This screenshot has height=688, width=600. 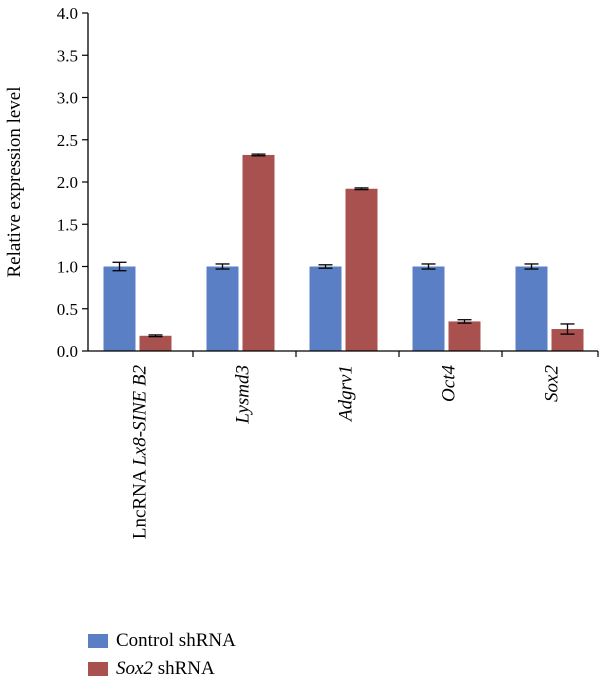 What do you see at coordinates (449, 383) in the screenshot?
I see `category-label: Oct4` at bounding box center [449, 383].